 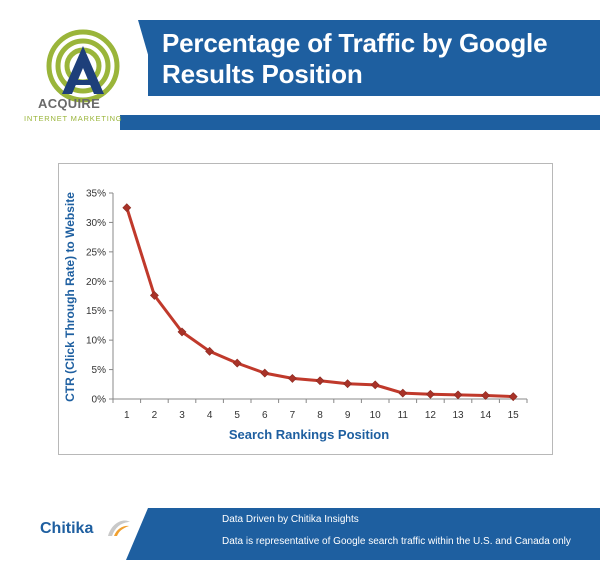 I want to click on y-axis-label: CTR (Click Through Rate) to Website, so click(x=70, y=297).